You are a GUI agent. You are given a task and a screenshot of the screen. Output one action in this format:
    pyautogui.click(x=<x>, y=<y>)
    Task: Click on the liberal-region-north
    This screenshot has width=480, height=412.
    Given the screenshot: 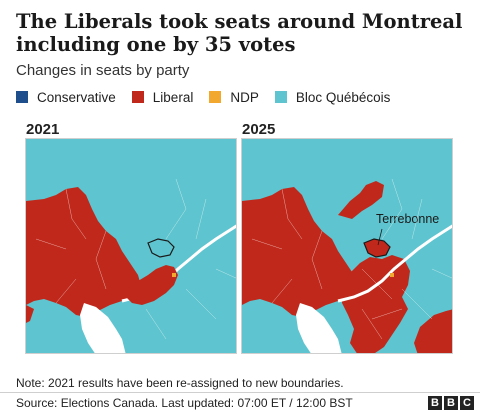 What is the action you would take?
    pyautogui.click(x=361, y=200)
    